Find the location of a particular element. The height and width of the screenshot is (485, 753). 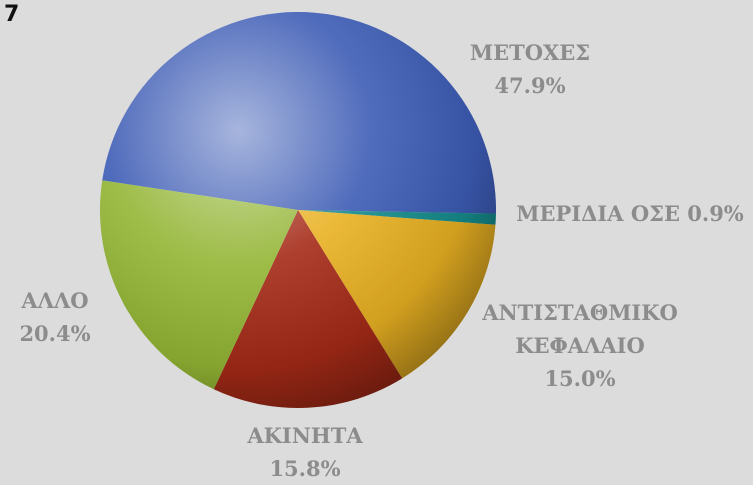

value-label: 47.9% is located at coordinates (530, 85).